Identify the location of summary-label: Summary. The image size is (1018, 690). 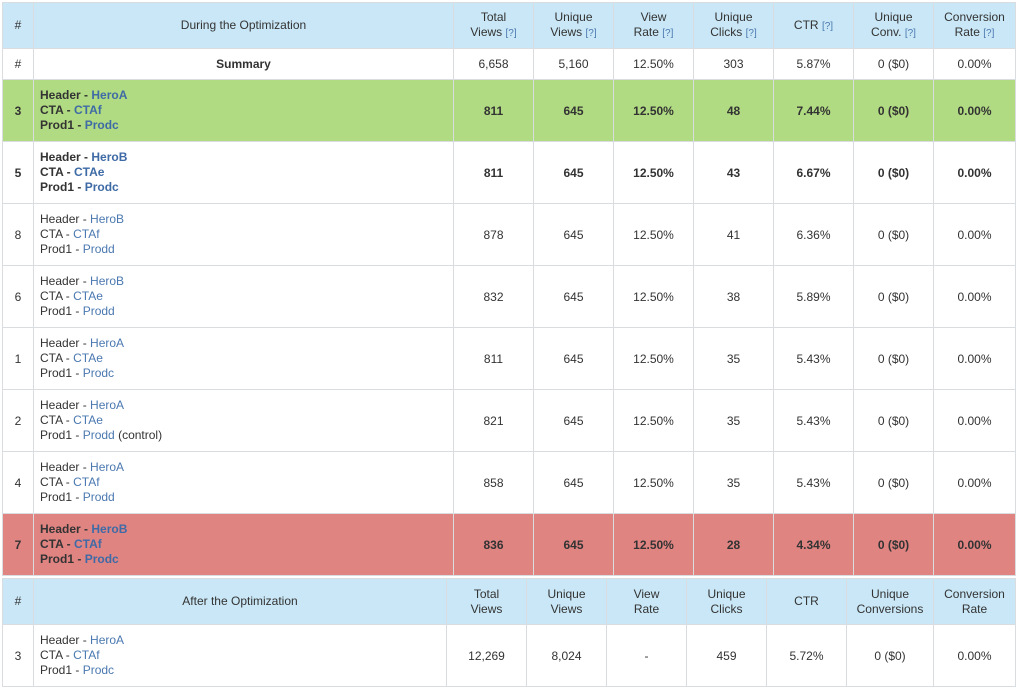
(243, 64).